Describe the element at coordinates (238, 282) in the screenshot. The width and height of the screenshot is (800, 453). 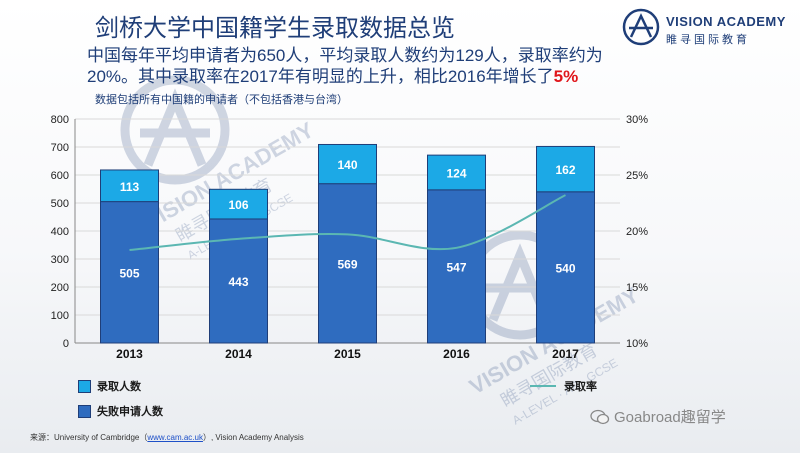
I see `data-label-failed: 443` at that location.